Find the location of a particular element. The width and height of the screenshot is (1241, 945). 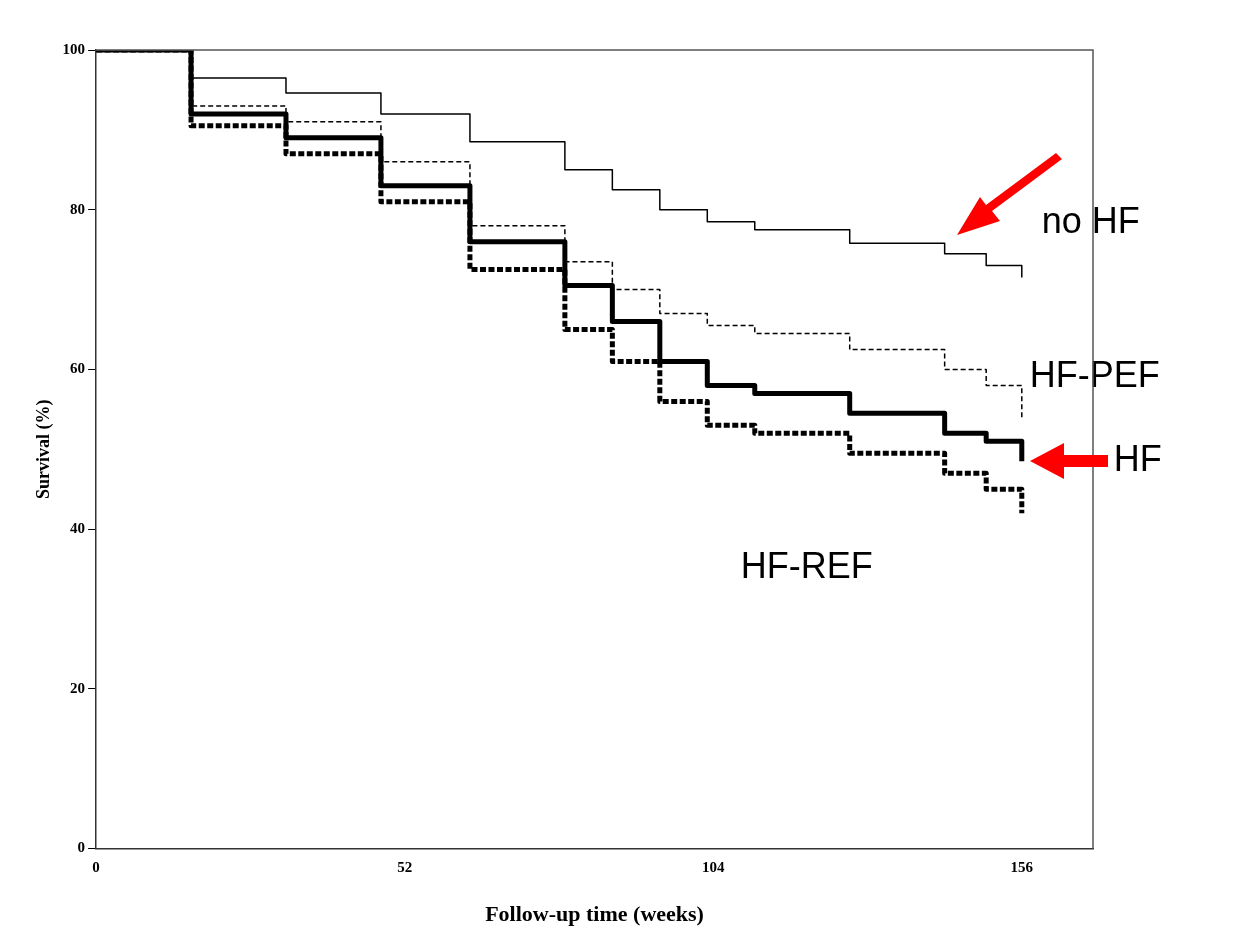

series-label: HF-PEF is located at coordinates (1094, 375).